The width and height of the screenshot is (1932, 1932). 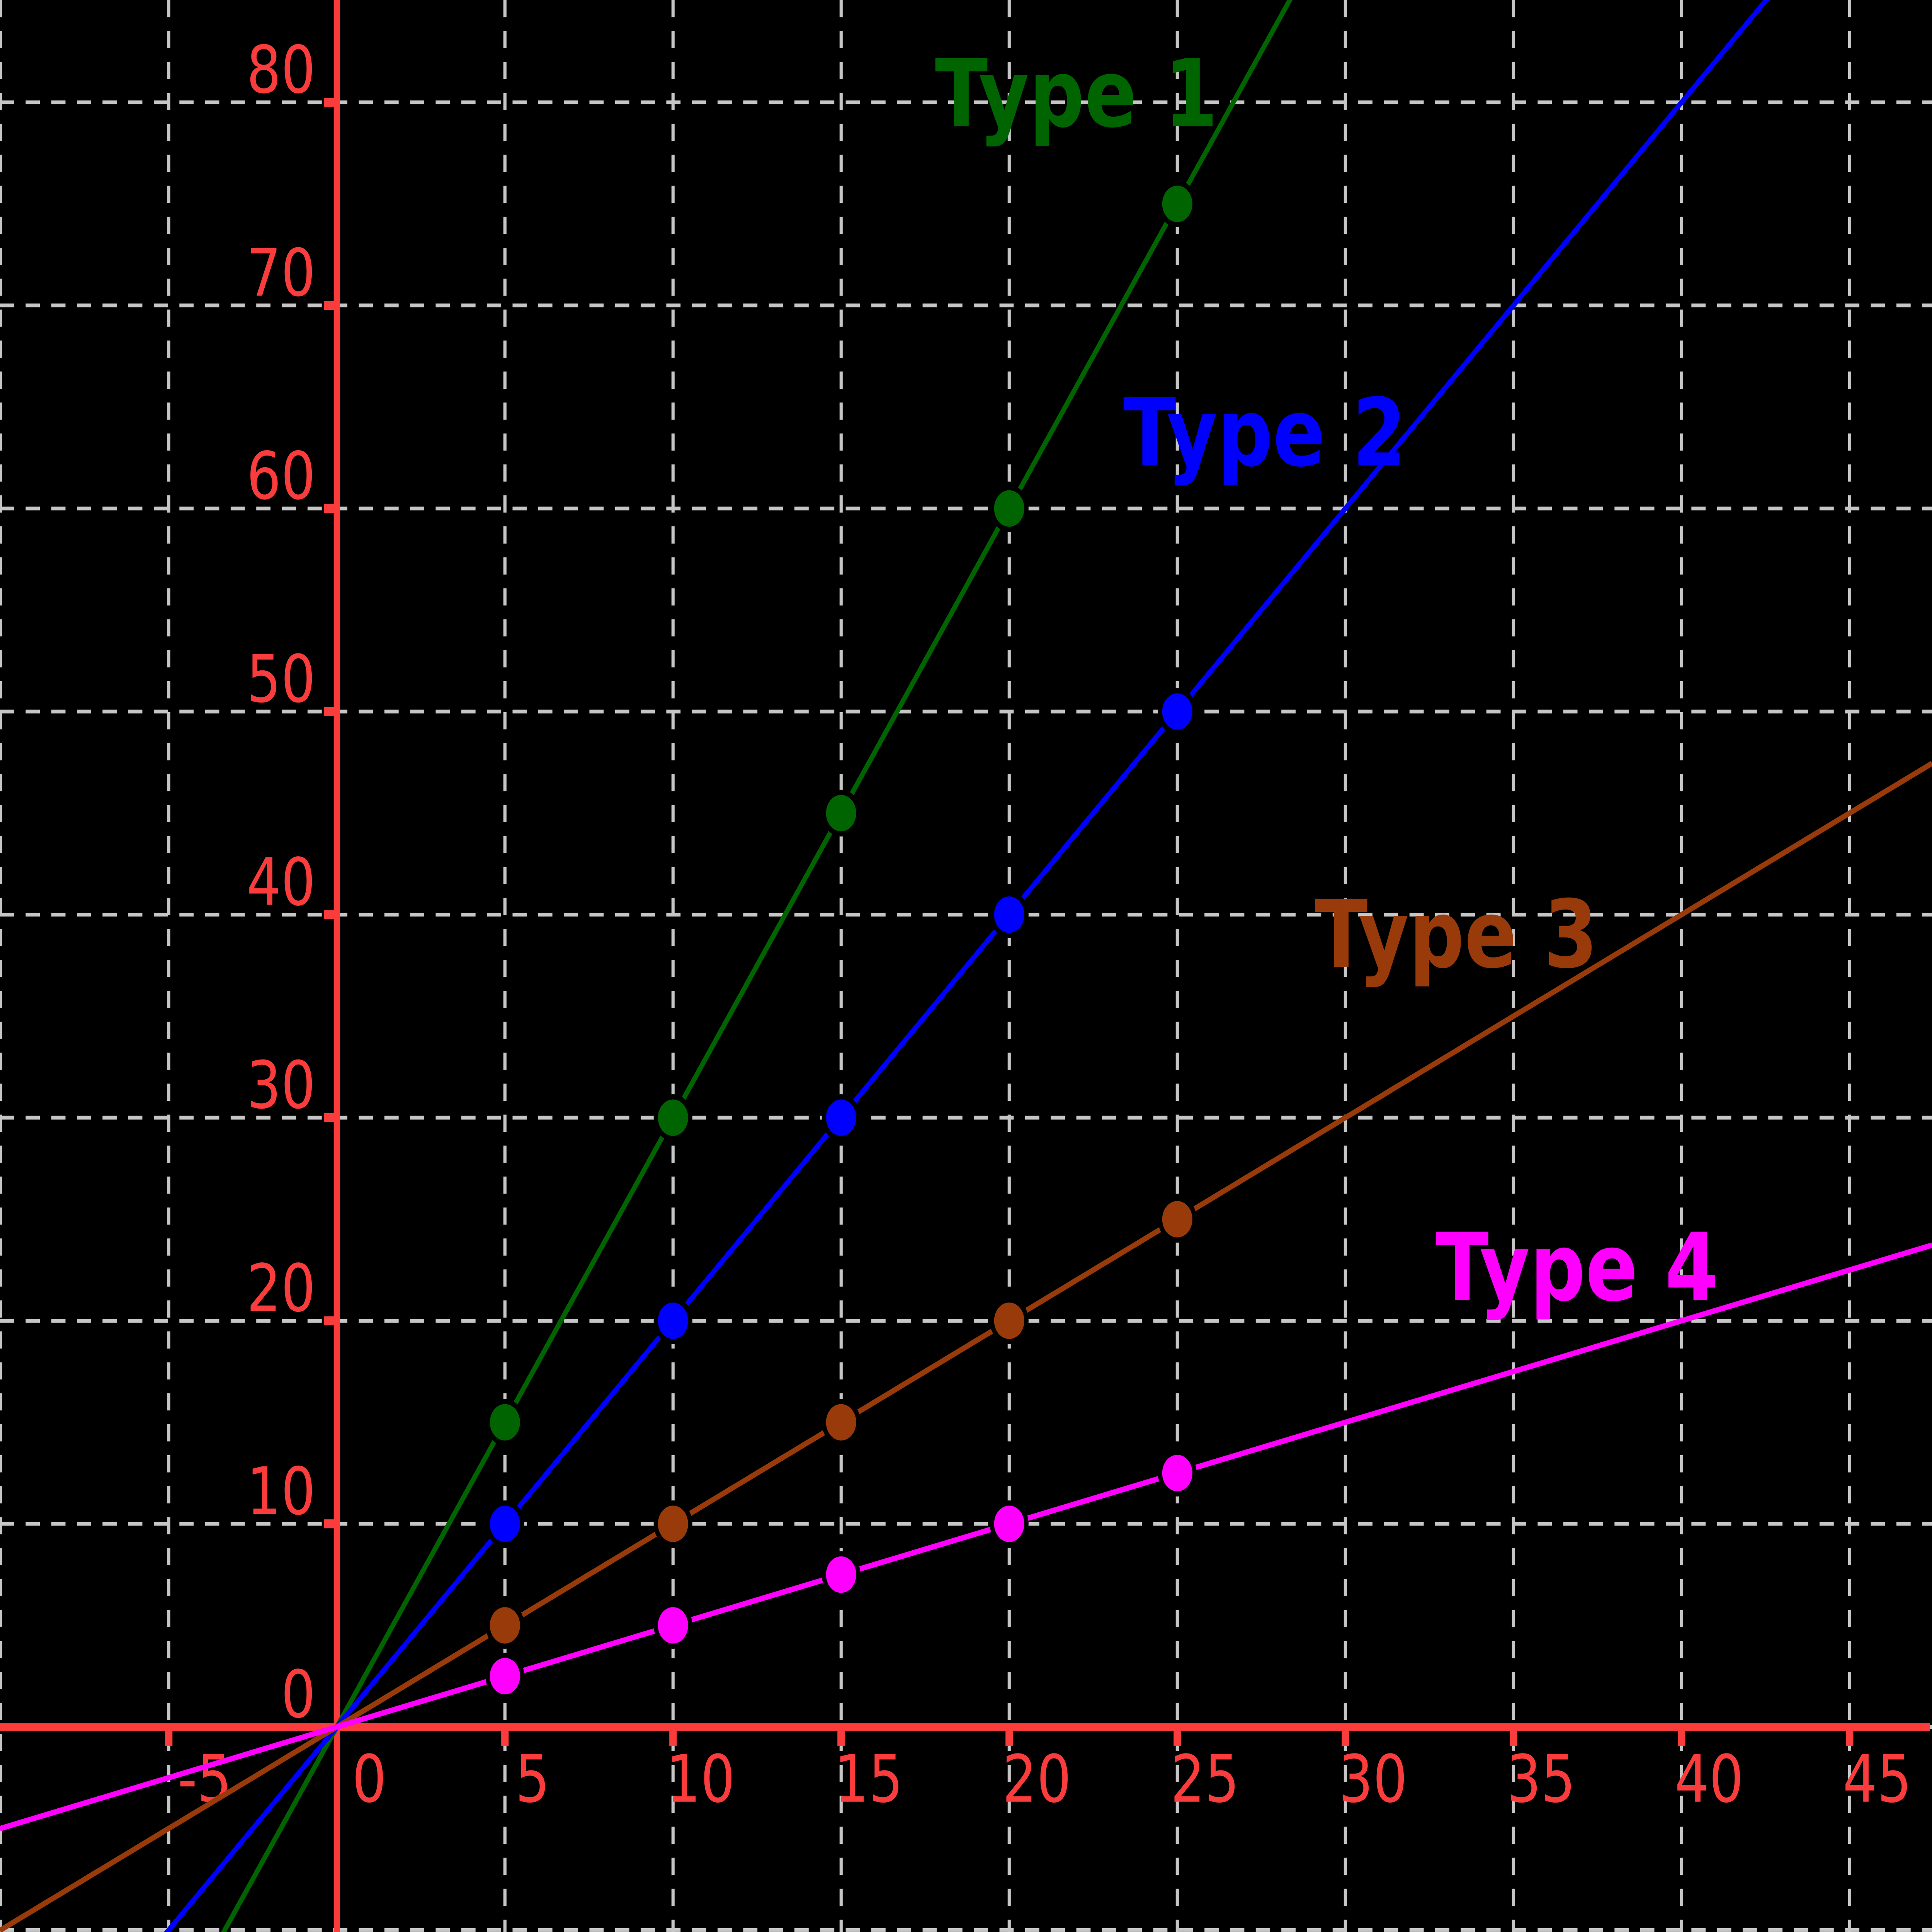 What do you see at coordinates (281, 1085) in the screenshot?
I see `y-tick-label-30: 30` at bounding box center [281, 1085].